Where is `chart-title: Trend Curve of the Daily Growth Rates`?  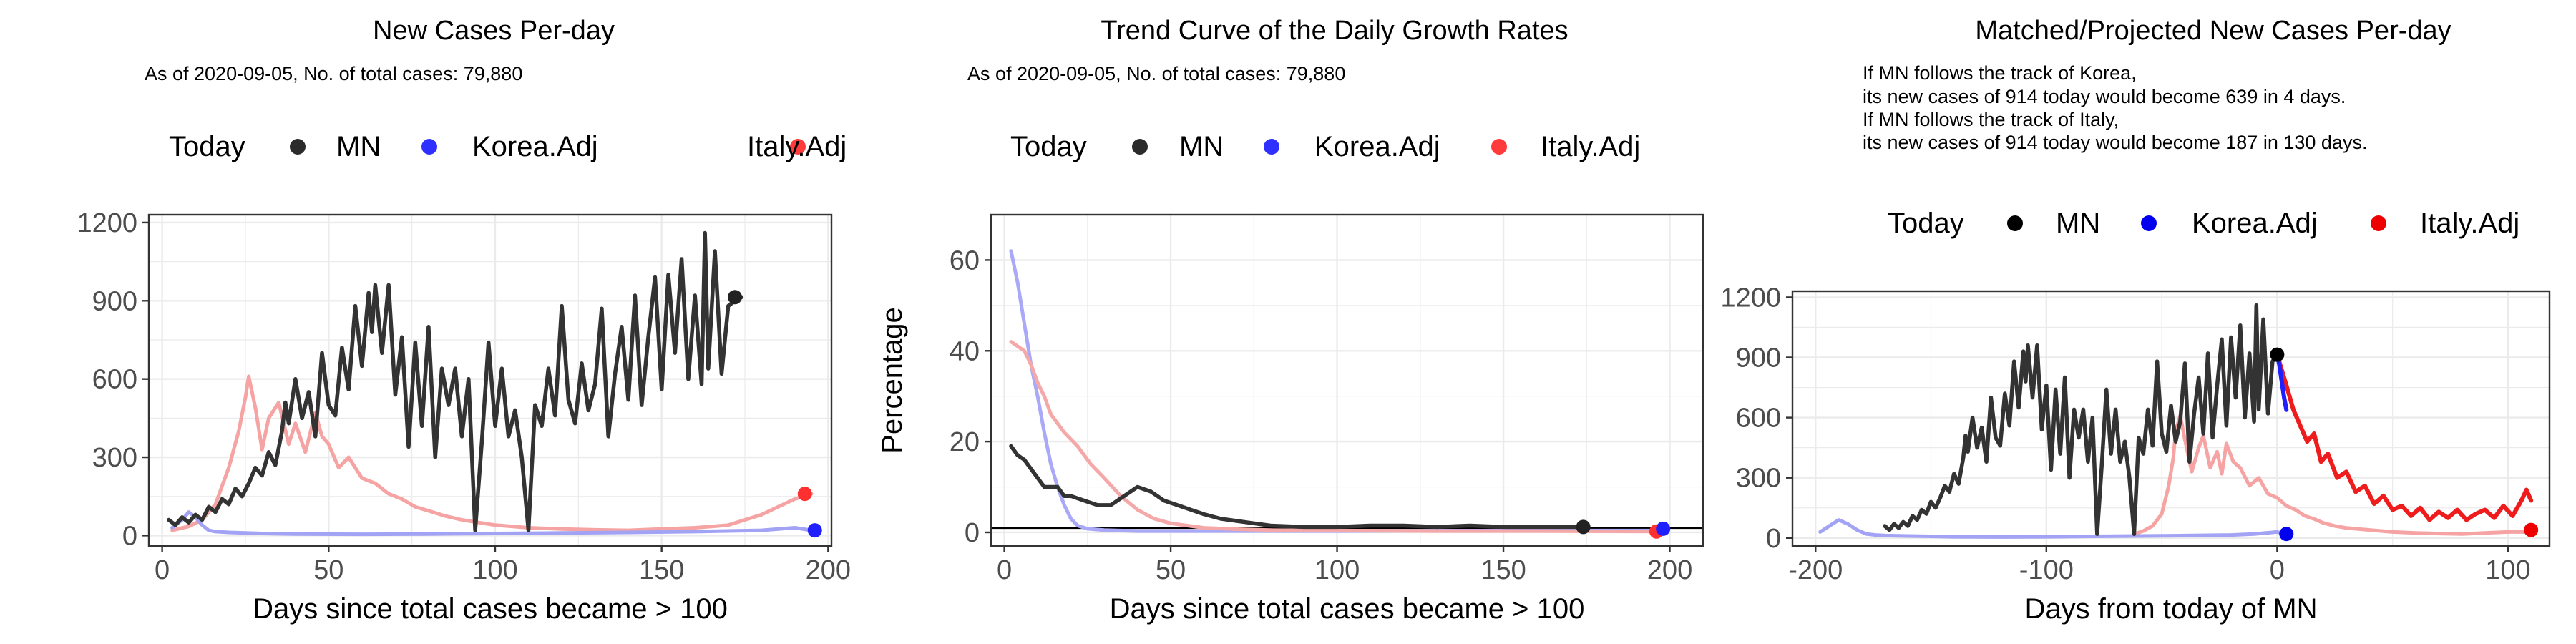
chart-title: Trend Curve of the Daily Growth Rates is located at coordinates (1334, 31).